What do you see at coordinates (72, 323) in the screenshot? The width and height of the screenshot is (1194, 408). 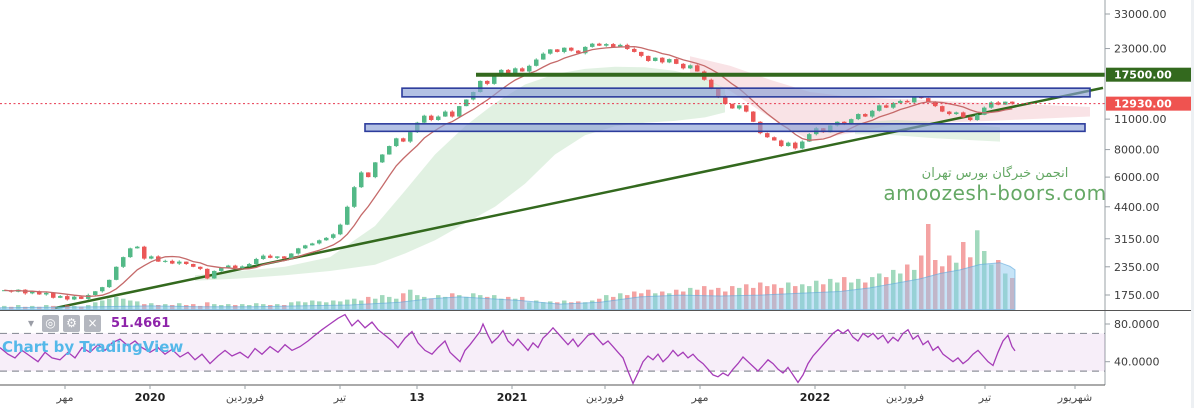 I see `gear-icon: ⚙` at bounding box center [72, 323].